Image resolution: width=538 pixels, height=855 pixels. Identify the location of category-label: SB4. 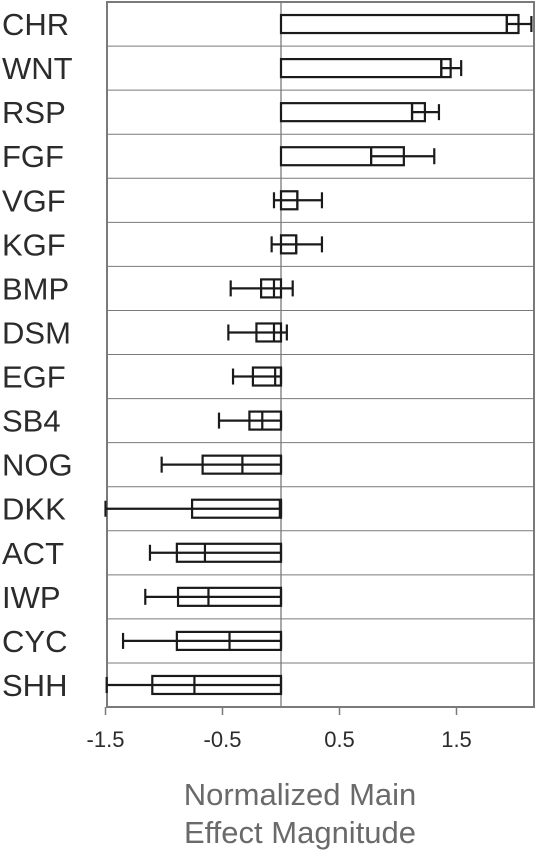
(31, 421).